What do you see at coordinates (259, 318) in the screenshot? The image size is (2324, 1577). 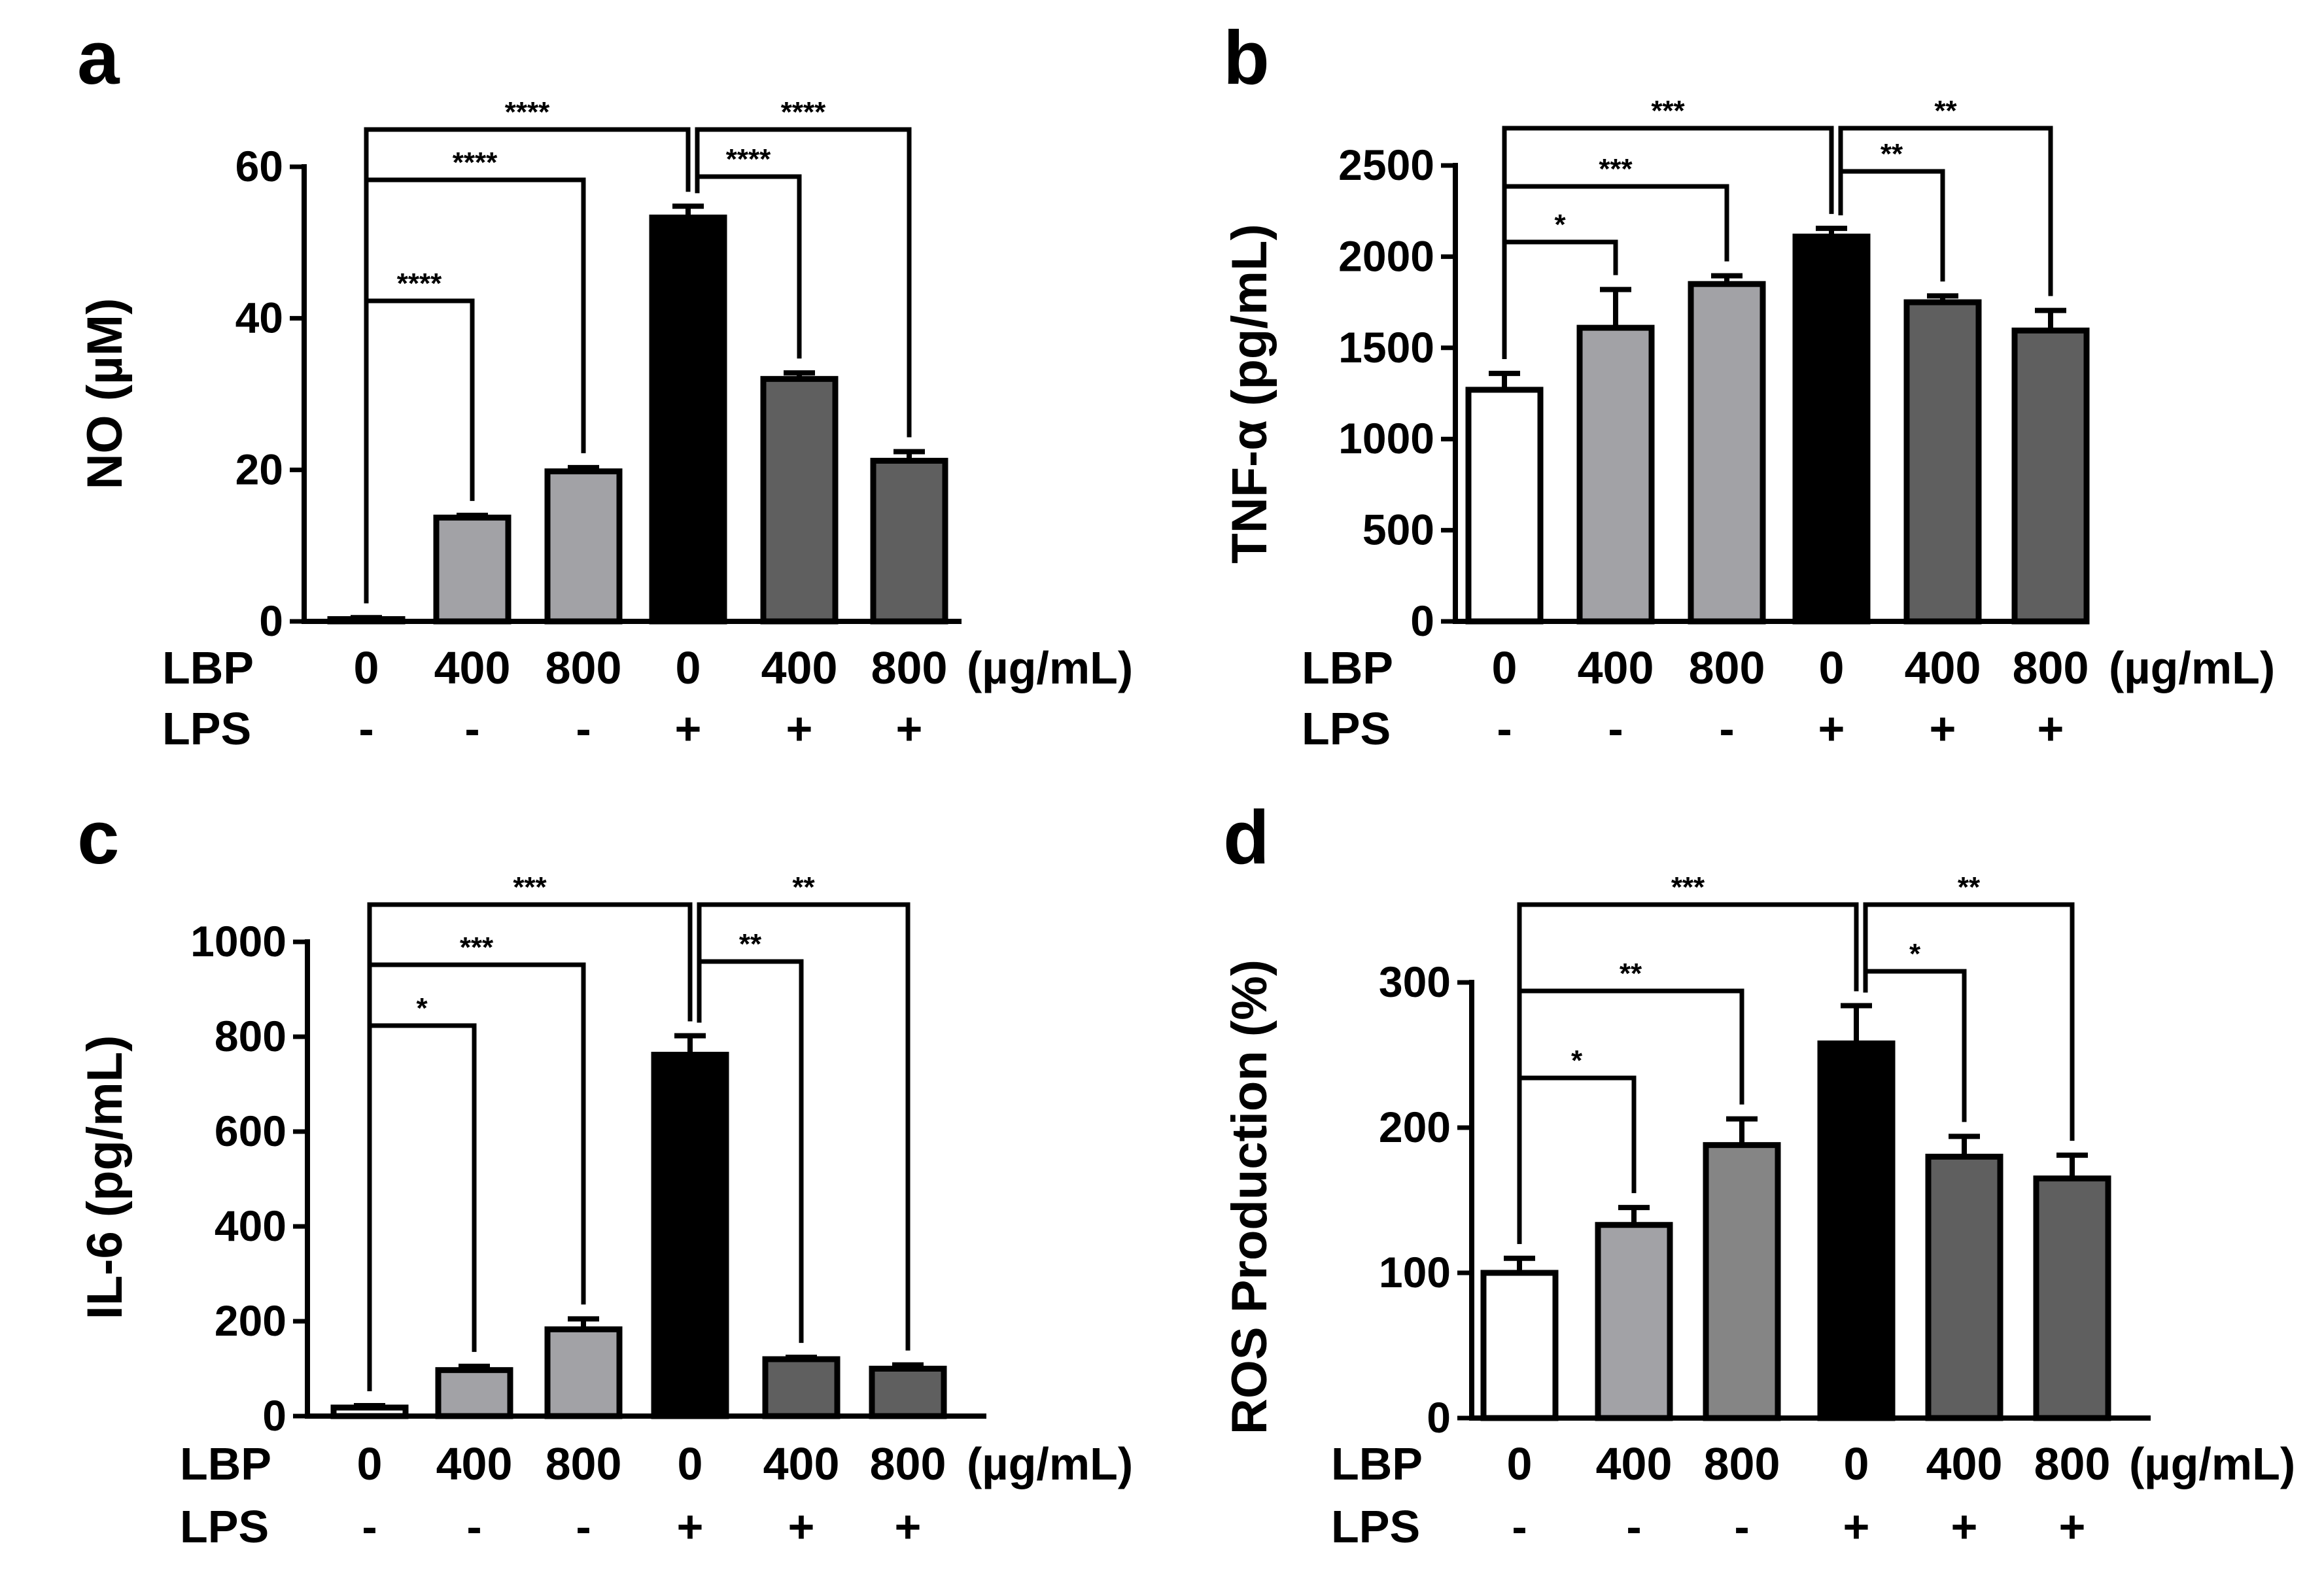 I see `y-tick-label: 40` at bounding box center [259, 318].